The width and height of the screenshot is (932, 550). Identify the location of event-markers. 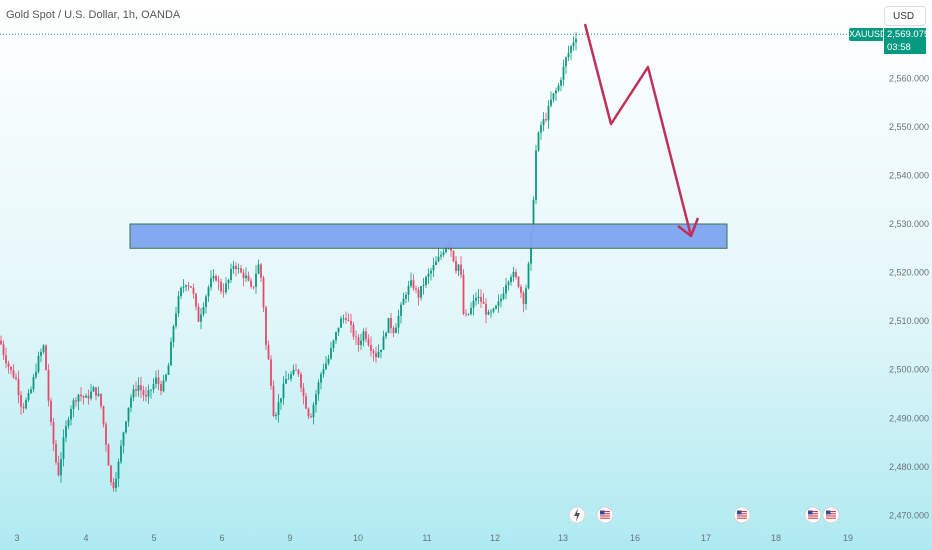
(704, 515).